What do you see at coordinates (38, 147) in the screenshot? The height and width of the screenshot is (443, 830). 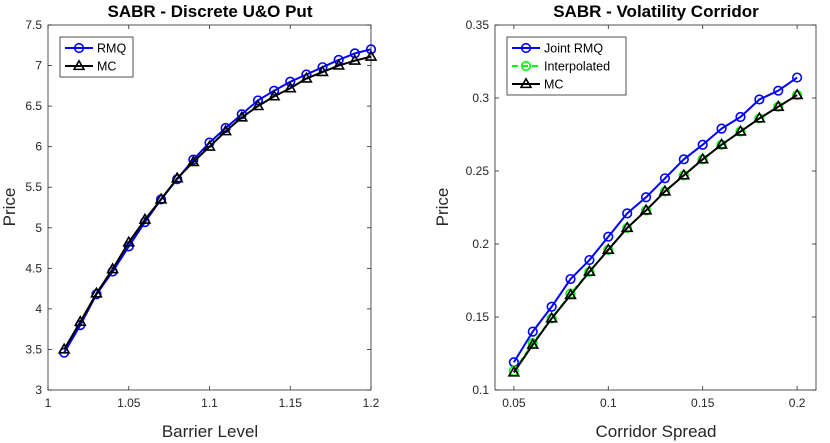 I see `y-tick-label: 6` at bounding box center [38, 147].